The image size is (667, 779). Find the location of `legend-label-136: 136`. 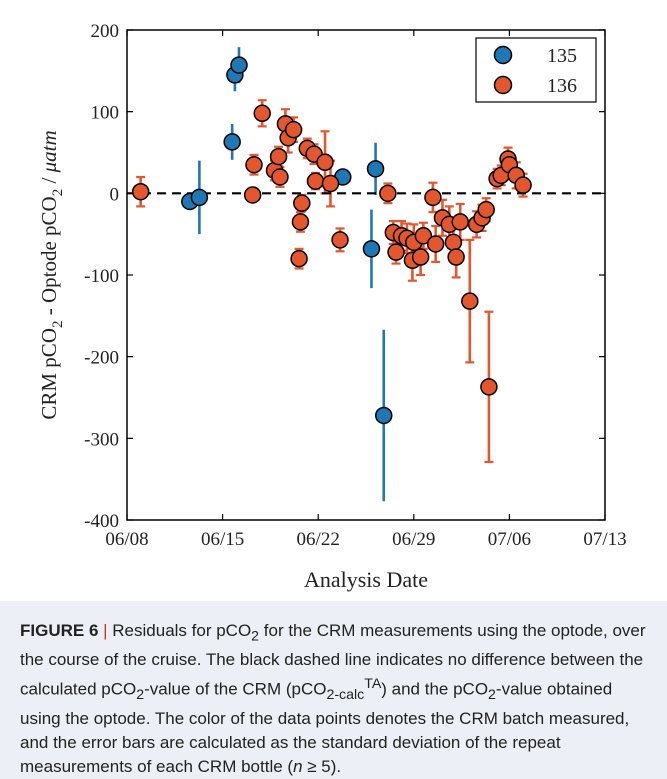

legend-label-136: 136 is located at coordinates (562, 86).